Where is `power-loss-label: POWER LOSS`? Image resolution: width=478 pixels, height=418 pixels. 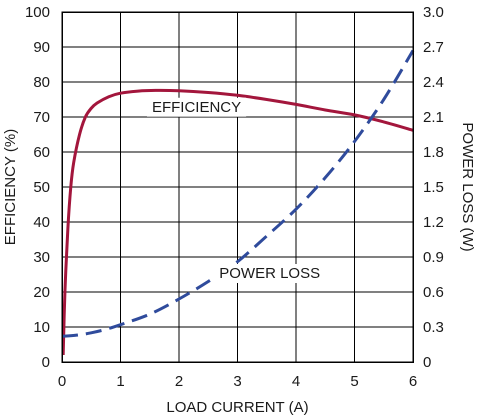 power-loss-label: POWER LOSS is located at coordinates (269, 273).